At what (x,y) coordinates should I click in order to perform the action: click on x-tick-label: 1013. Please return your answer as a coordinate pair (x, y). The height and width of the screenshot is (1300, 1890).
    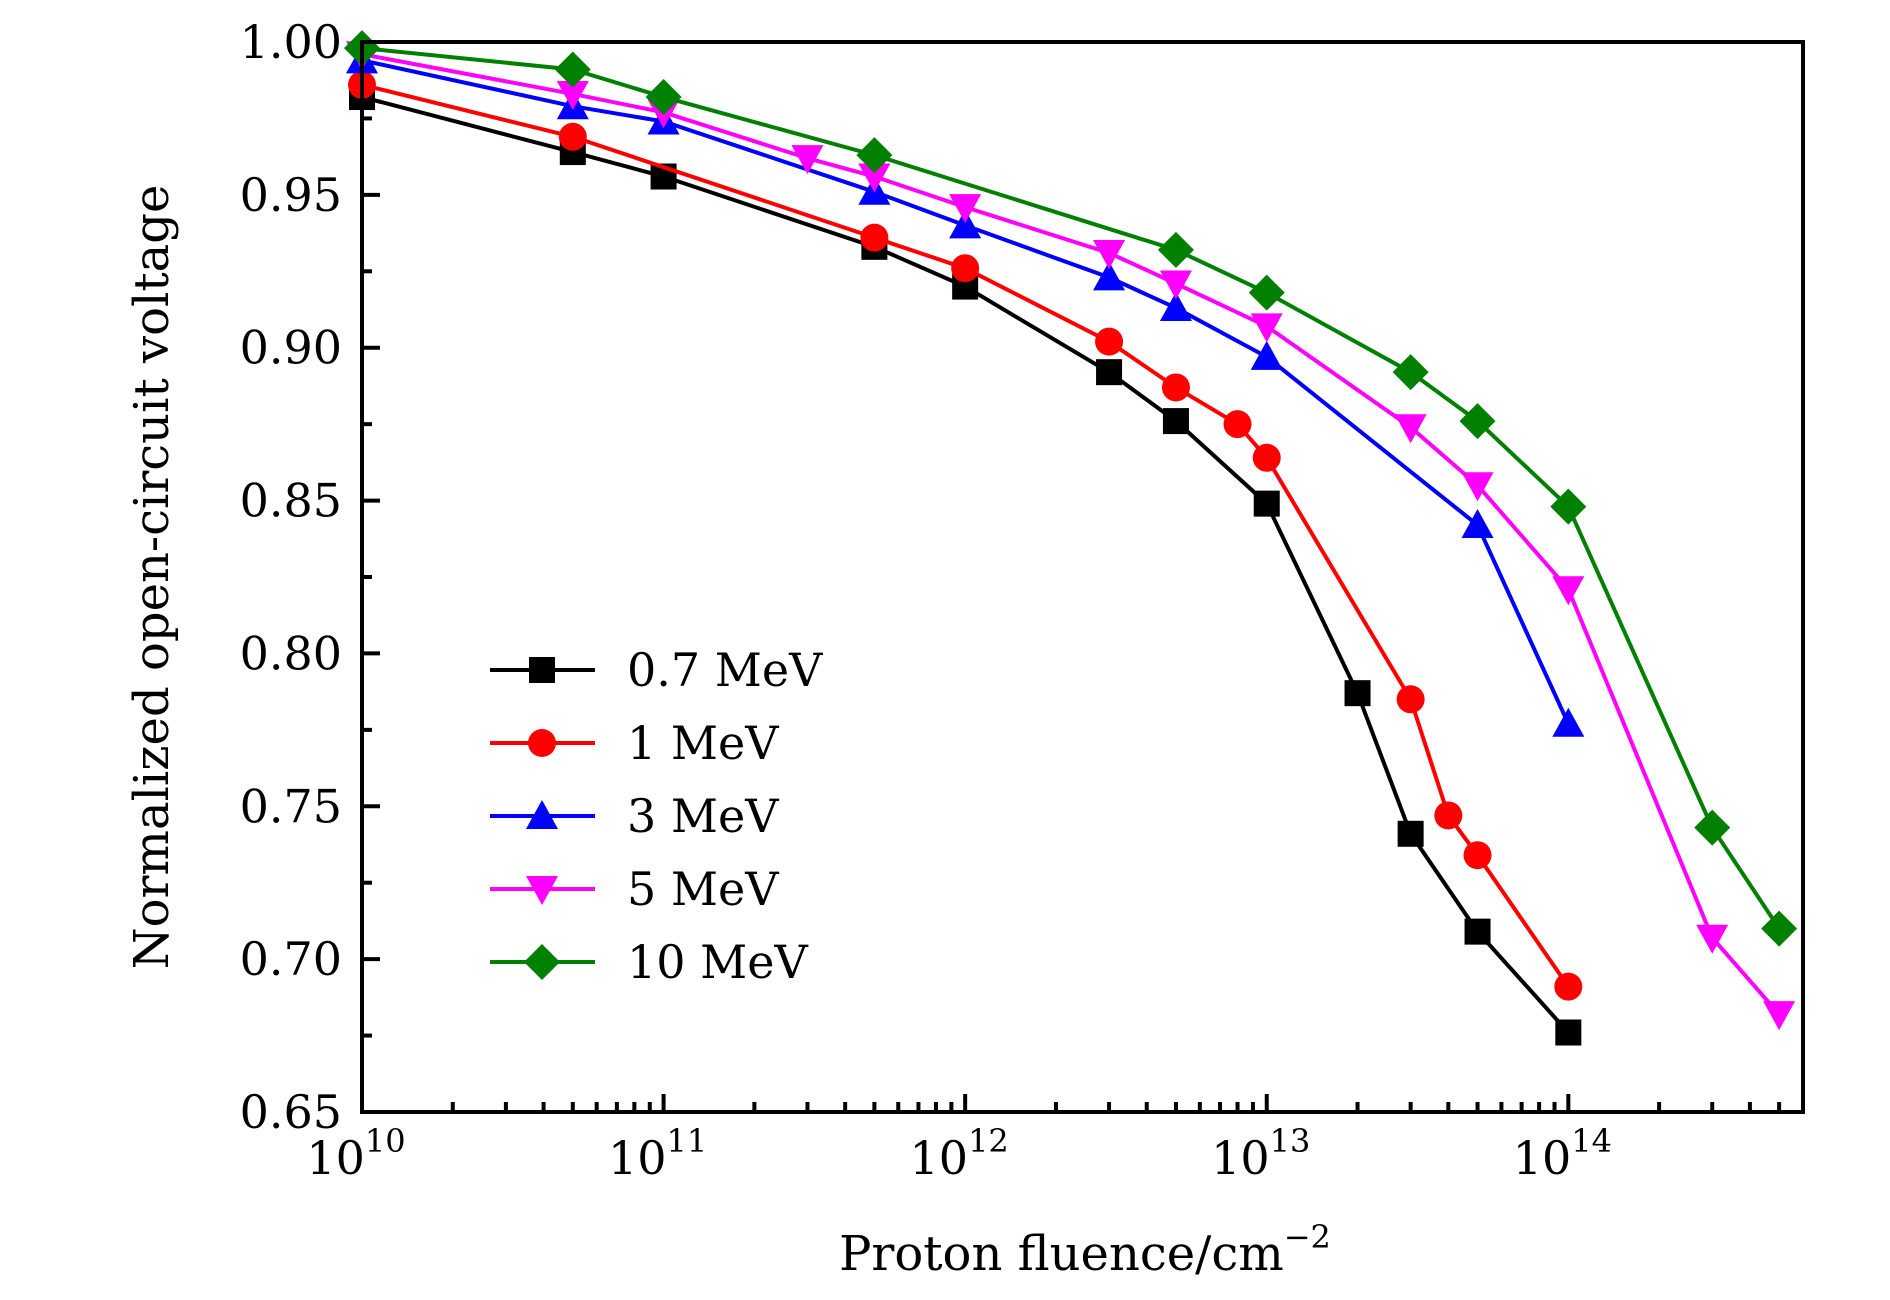
    Looking at the image, I should click on (1260, 1153).